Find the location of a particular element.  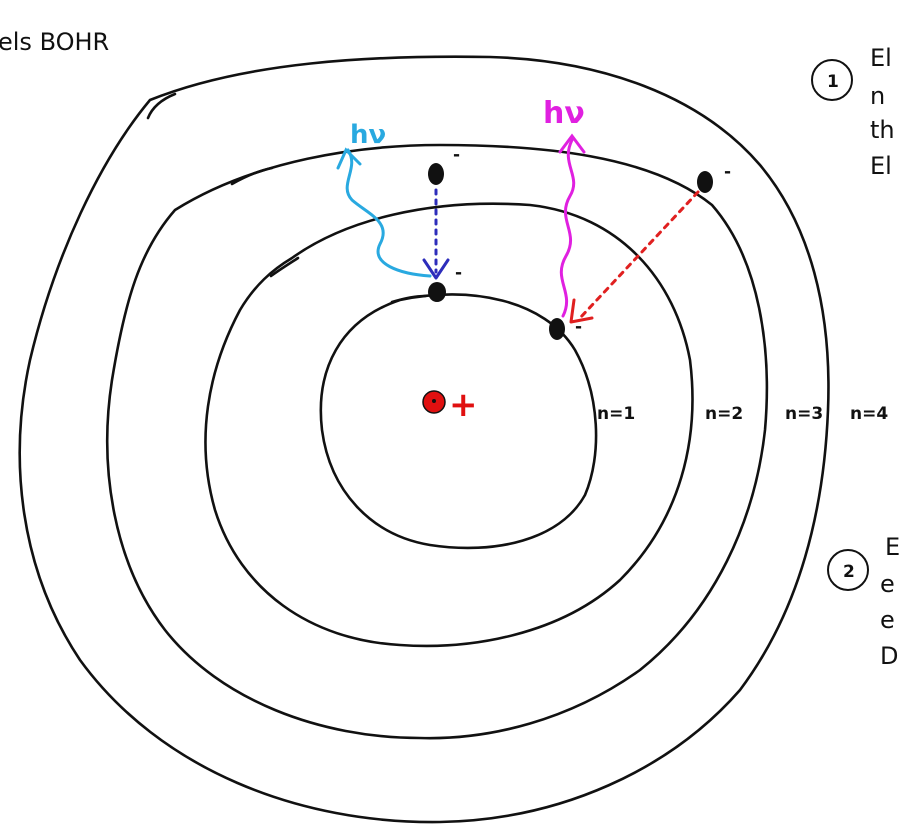

diagram-title: els BOHR is located at coordinates (54, 42).